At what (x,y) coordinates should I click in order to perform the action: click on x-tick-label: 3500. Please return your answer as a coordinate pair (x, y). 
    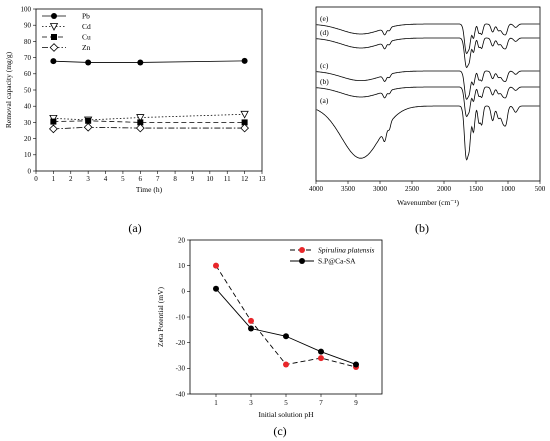
    Looking at the image, I should click on (348, 189).